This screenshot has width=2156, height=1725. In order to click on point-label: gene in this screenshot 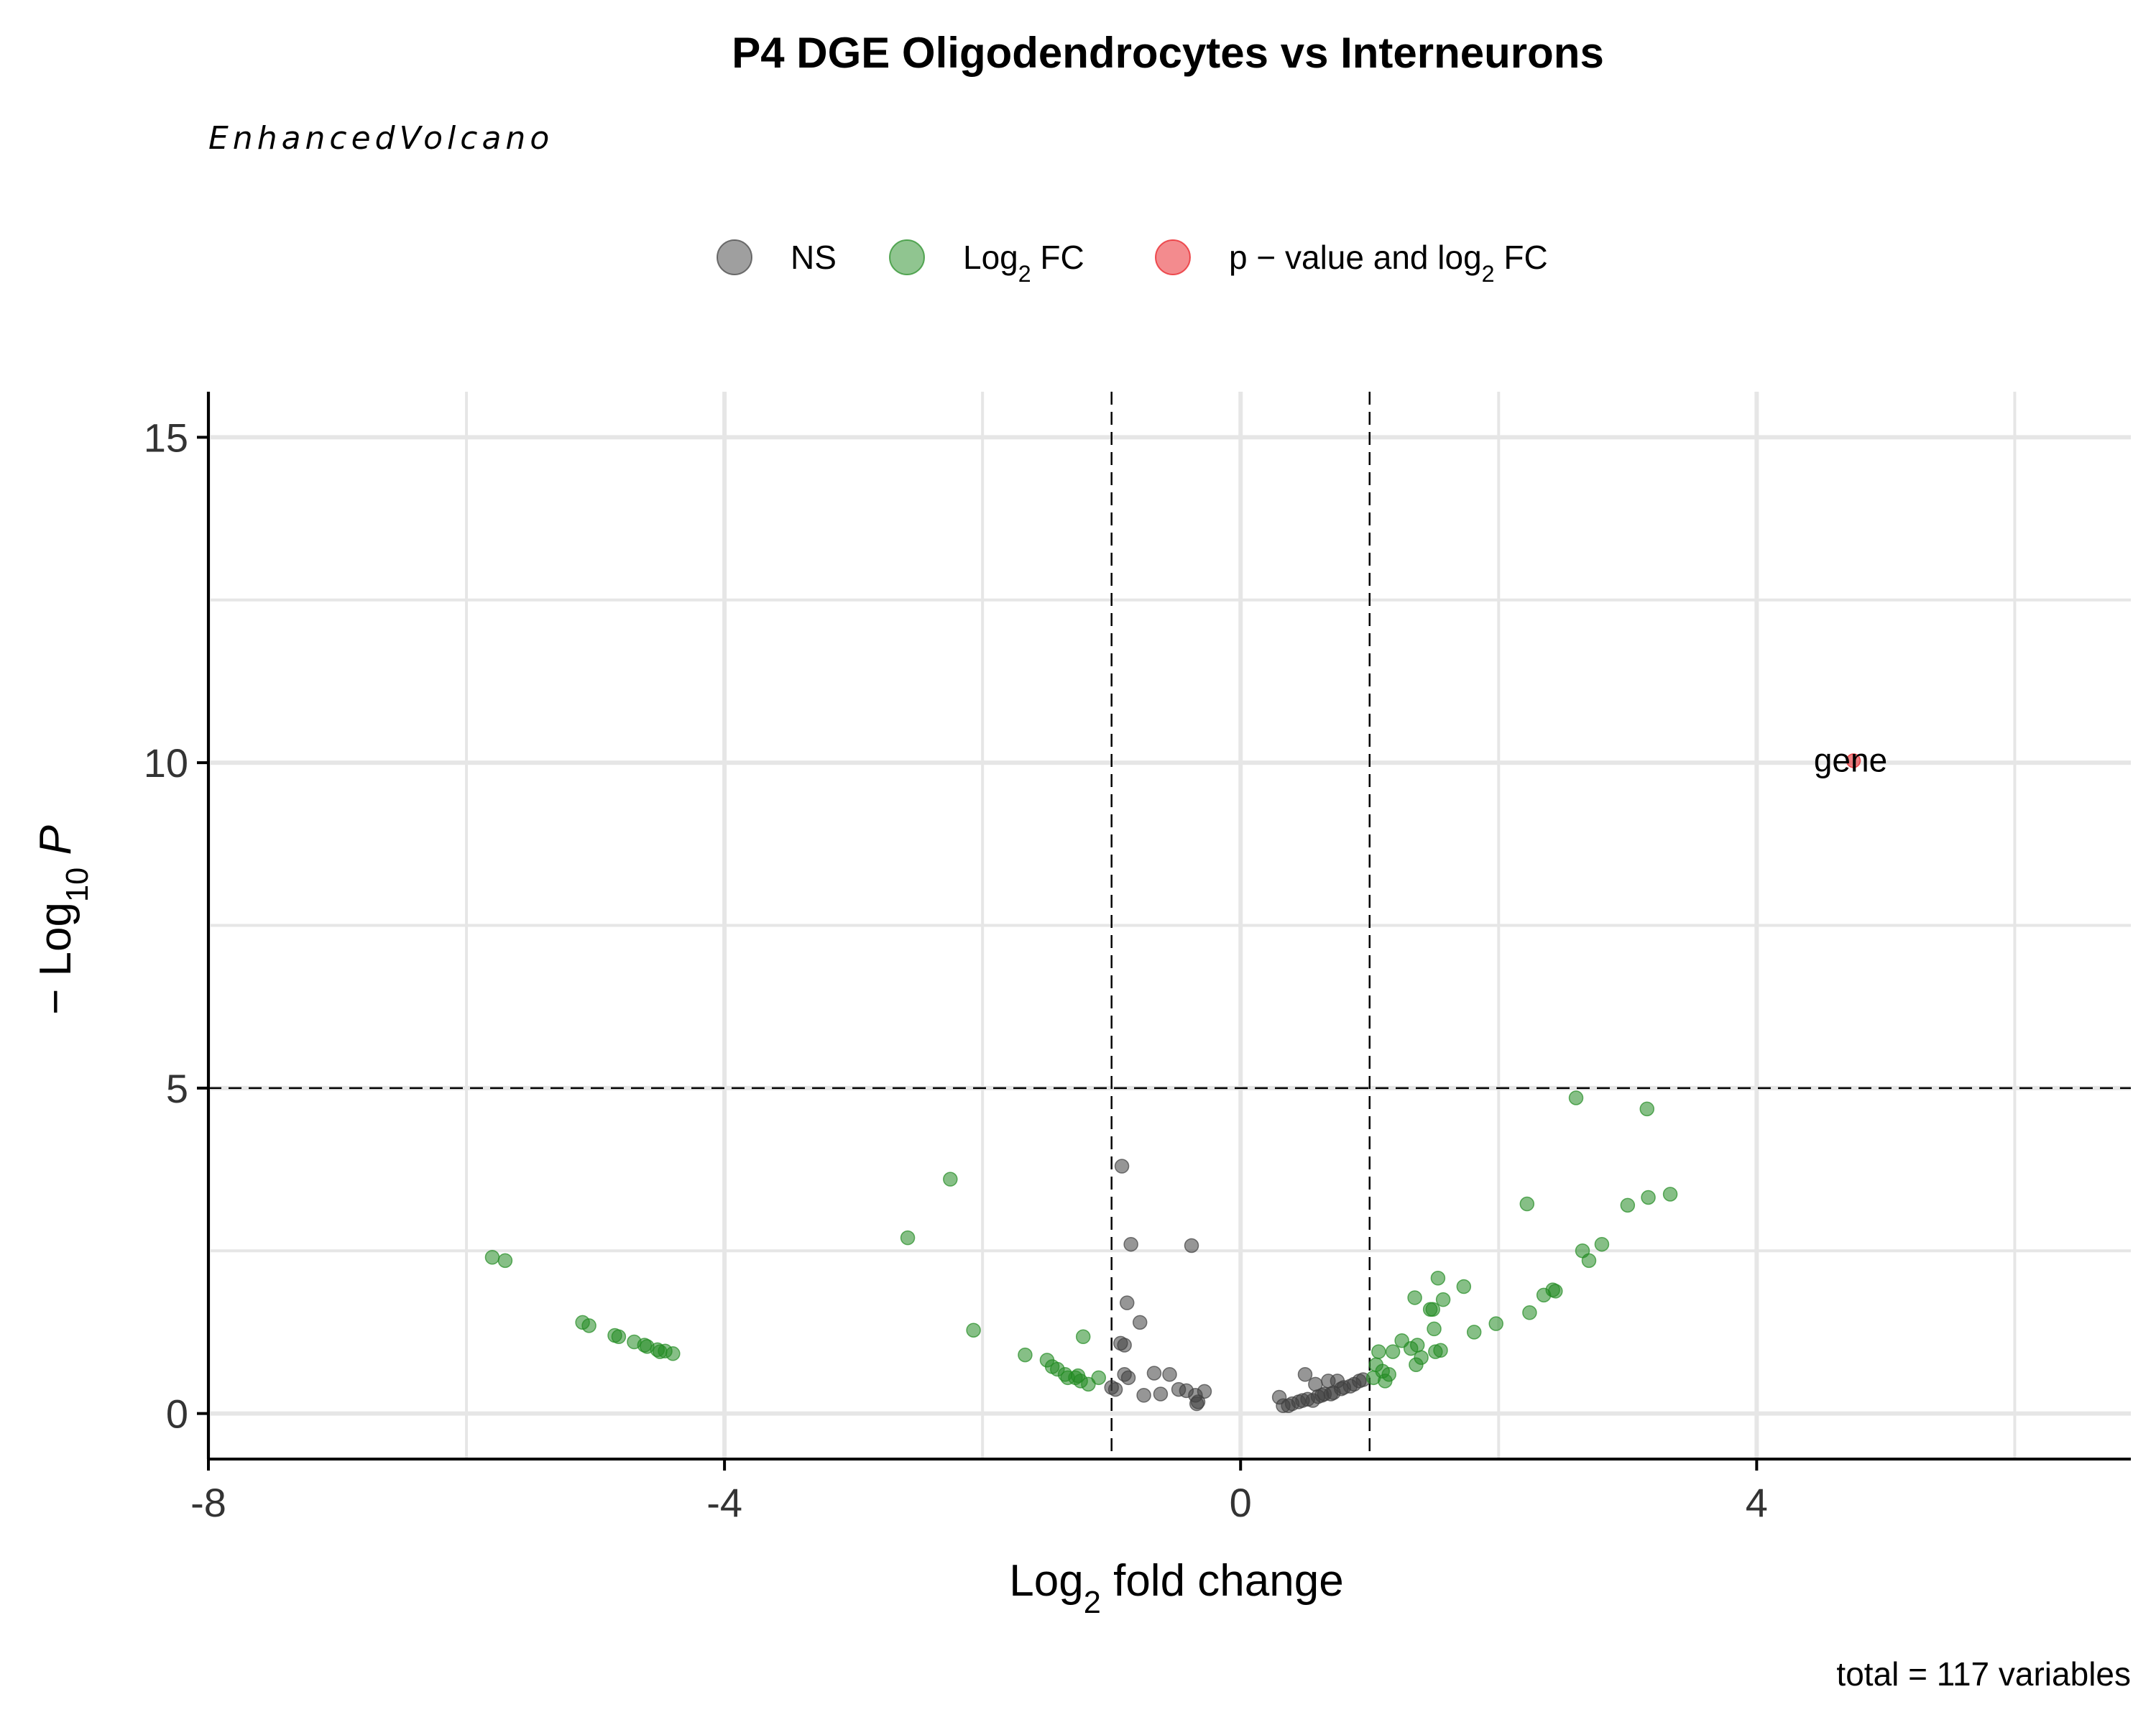, I will do `click(1851, 759)`.